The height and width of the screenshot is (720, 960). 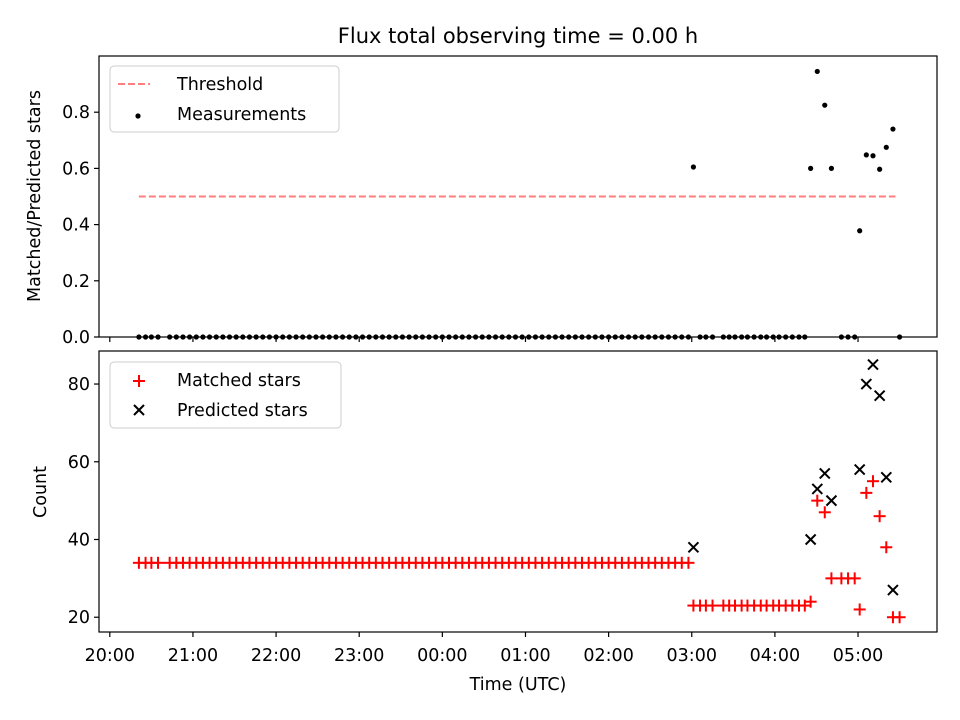 What do you see at coordinates (35, 196) in the screenshot?
I see `top-y-axis-label: Matched/Predicted stars` at bounding box center [35, 196].